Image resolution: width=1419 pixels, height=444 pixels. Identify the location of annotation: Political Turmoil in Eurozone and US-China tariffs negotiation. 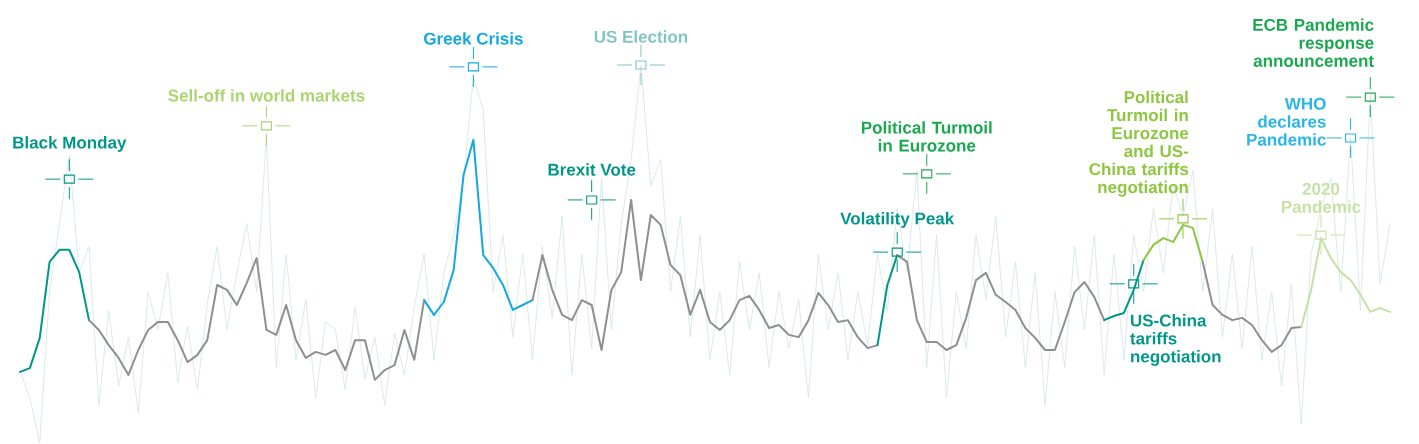
(1139, 143).